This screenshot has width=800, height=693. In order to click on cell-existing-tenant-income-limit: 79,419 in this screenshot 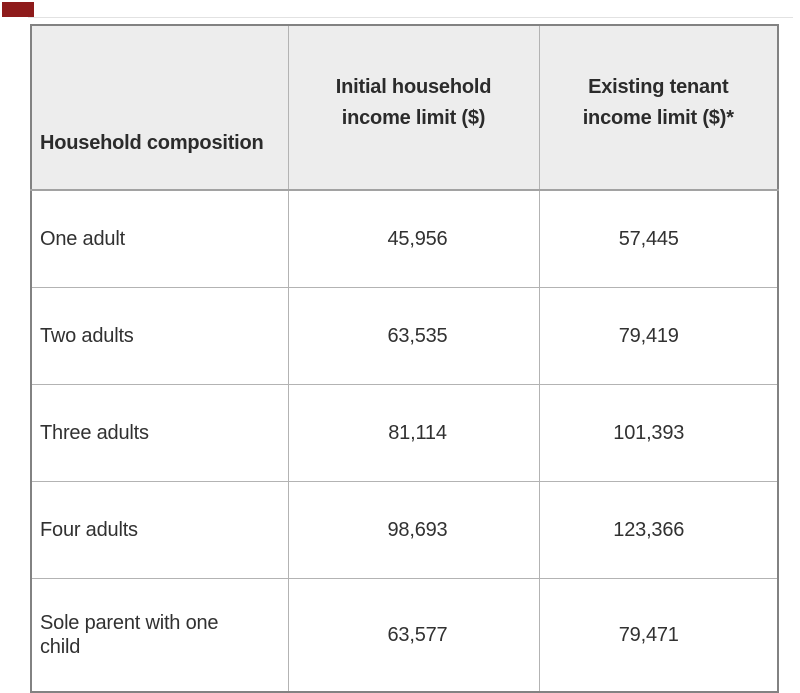, I will do `click(658, 336)`.